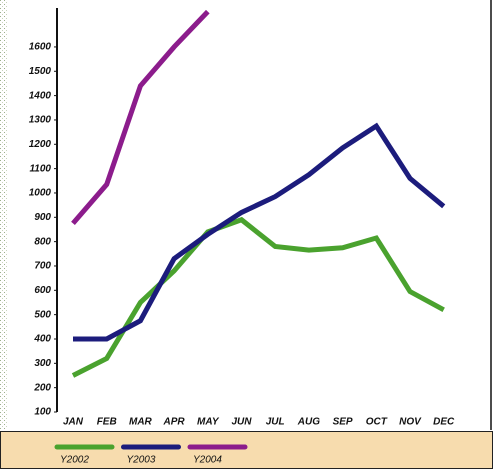  What do you see at coordinates (40, 71) in the screenshot?
I see `y-tick-label: 1500` at bounding box center [40, 71].